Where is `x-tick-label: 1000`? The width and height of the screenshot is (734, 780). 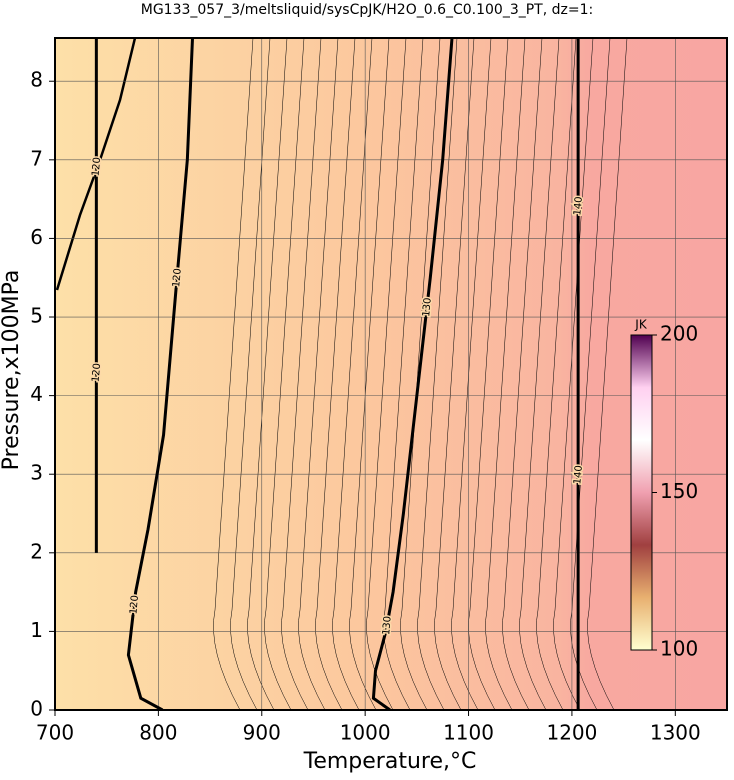 x-tick-label: 1000 is located at coordinates (365, 733).